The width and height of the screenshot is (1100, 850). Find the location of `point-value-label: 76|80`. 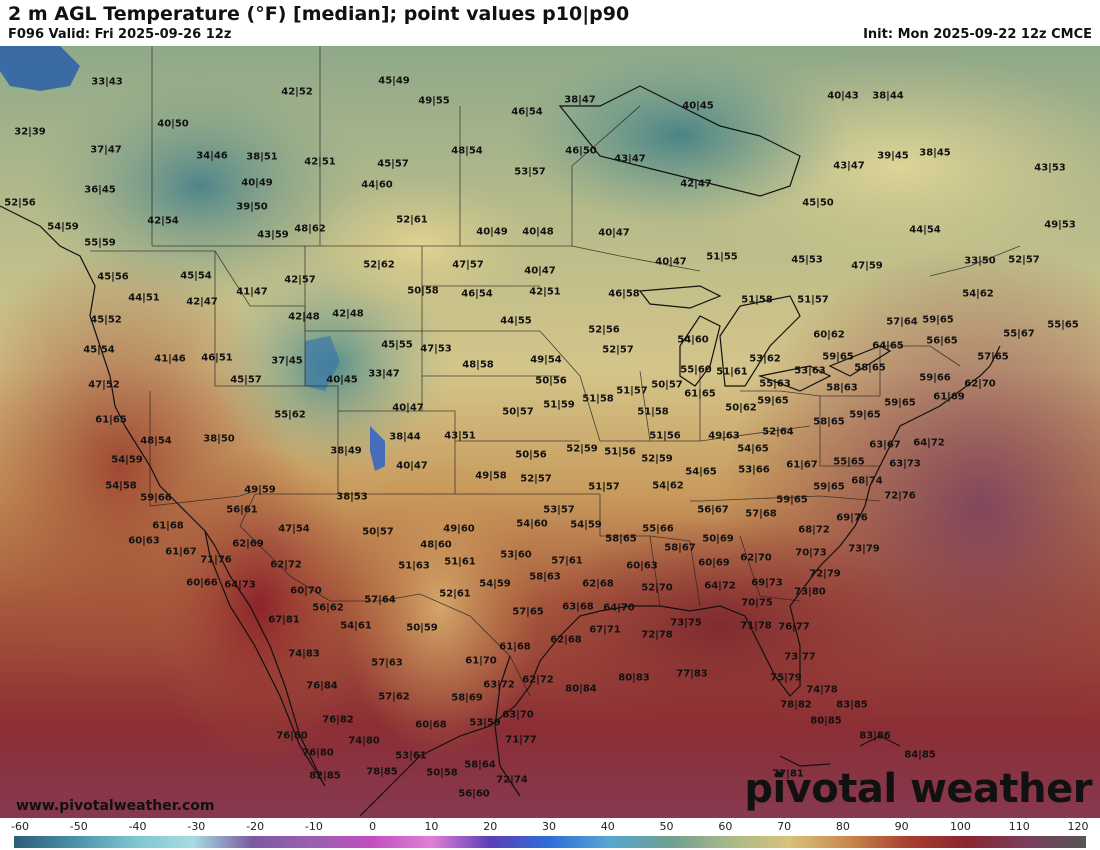

point-value-label: 76|80 is located at coordinates (292, 736).